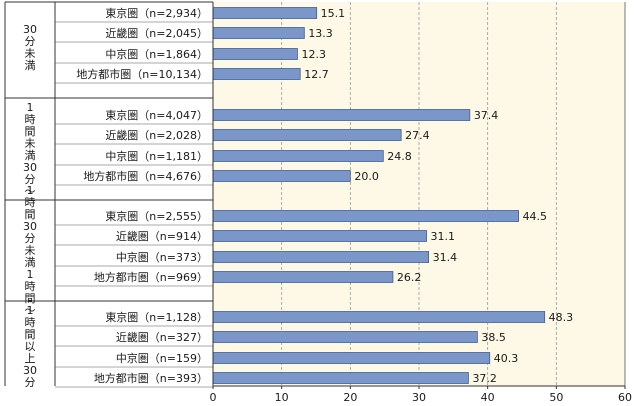  I want to click on category-label: 中京圏（n=1,864）, so click(156, 54).